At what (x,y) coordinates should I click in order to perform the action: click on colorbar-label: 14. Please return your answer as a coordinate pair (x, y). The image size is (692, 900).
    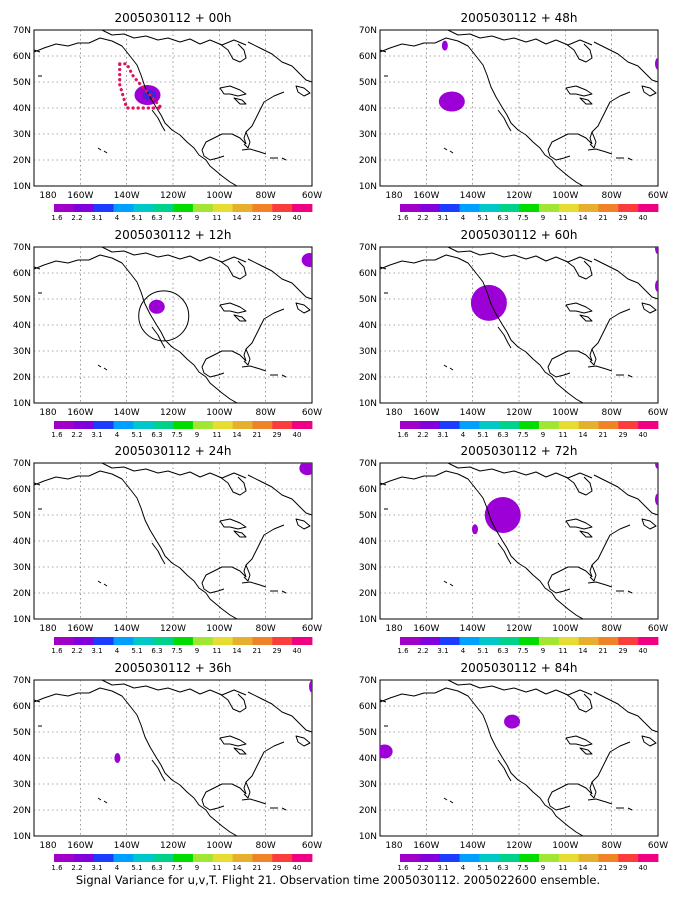
    Looking at the image, I should click on (237, 435).